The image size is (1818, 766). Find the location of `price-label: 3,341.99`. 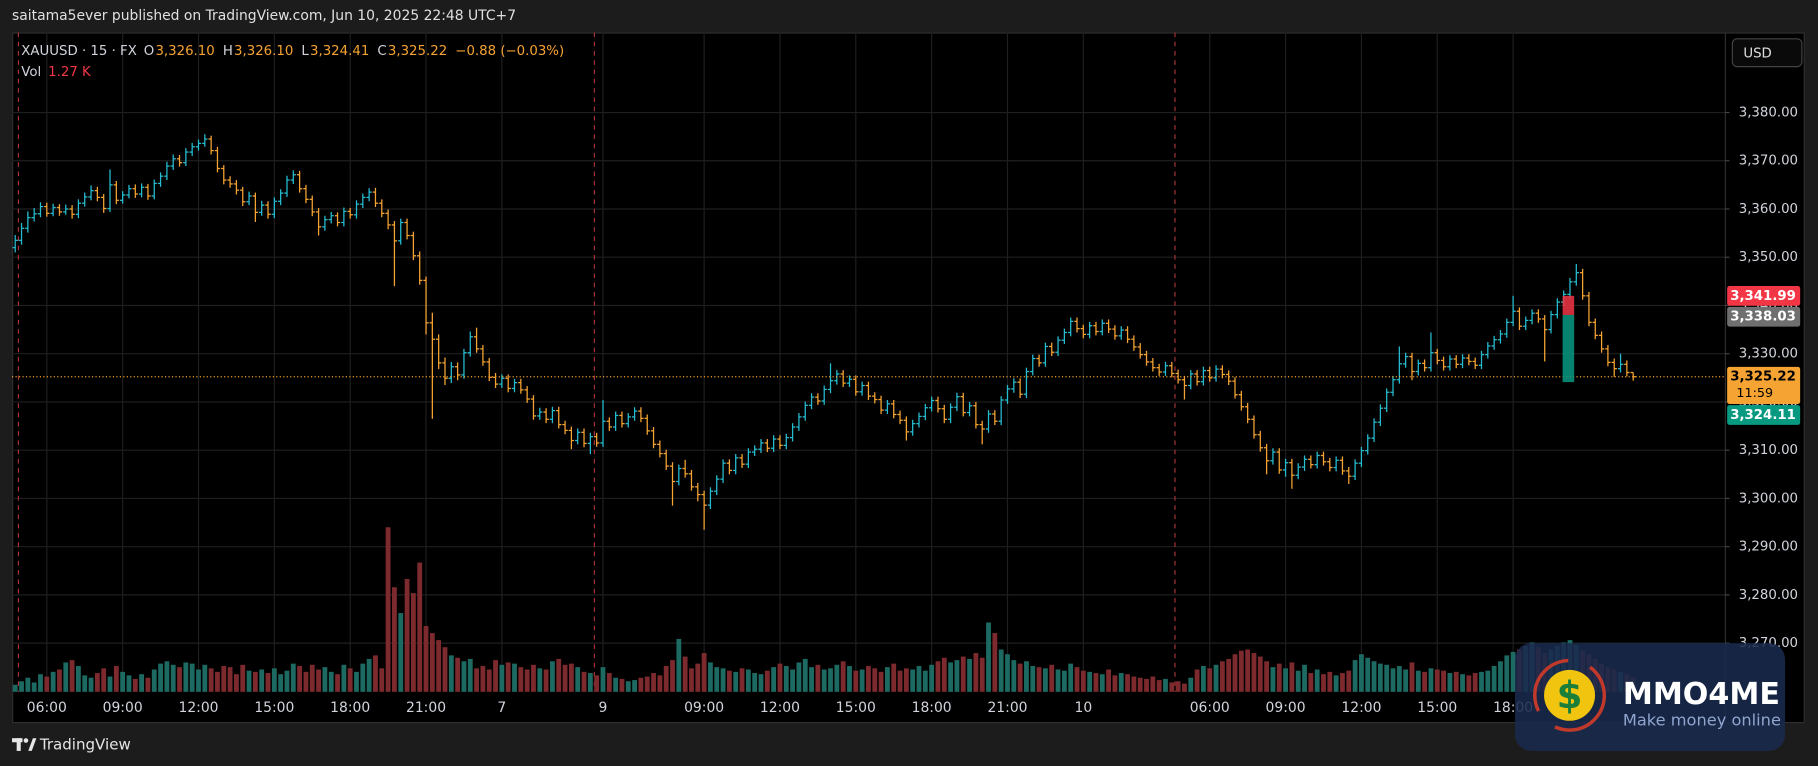

price-label: 3,341.99 is located at coordinates (1763, 296).